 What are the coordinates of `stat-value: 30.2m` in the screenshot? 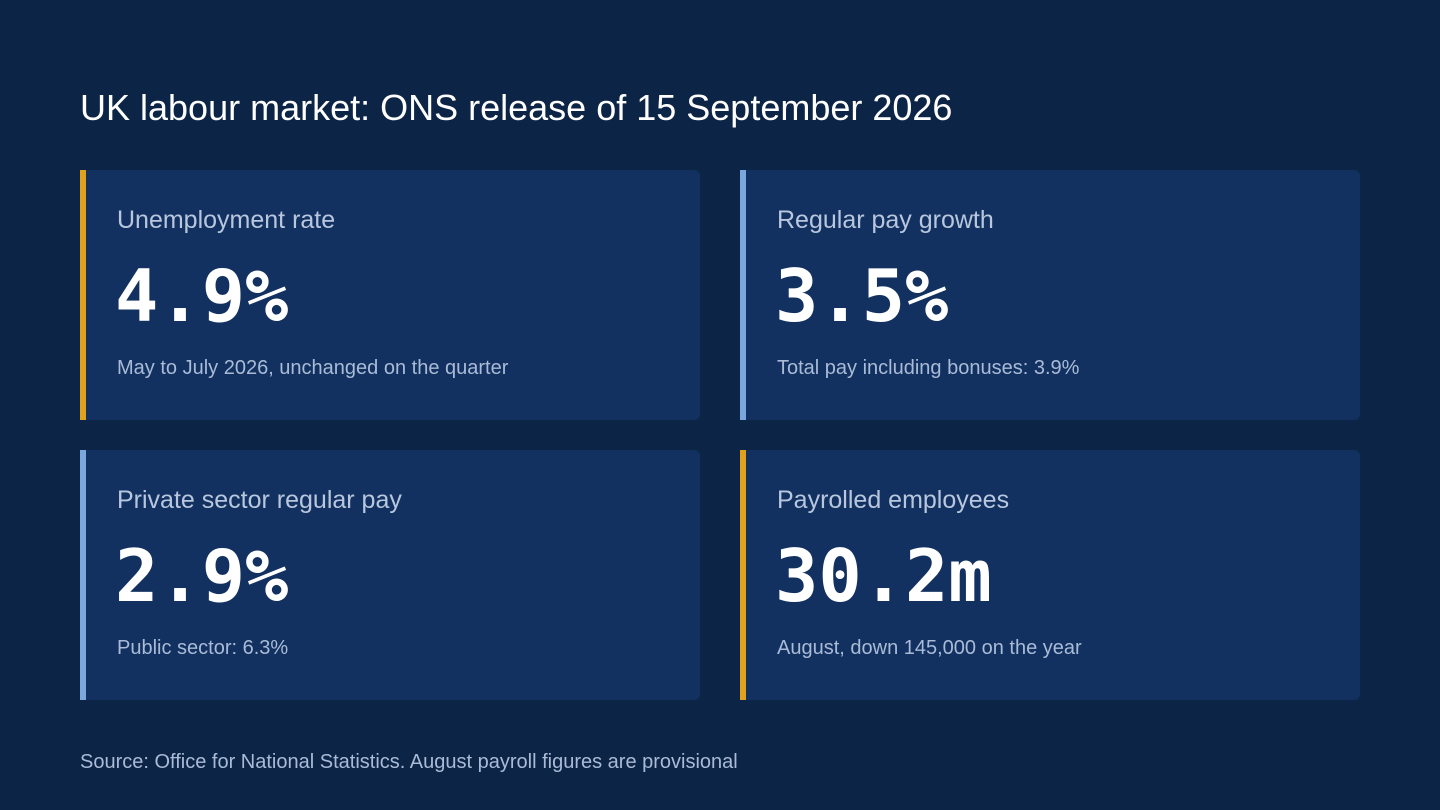 It's located at (883, 576).